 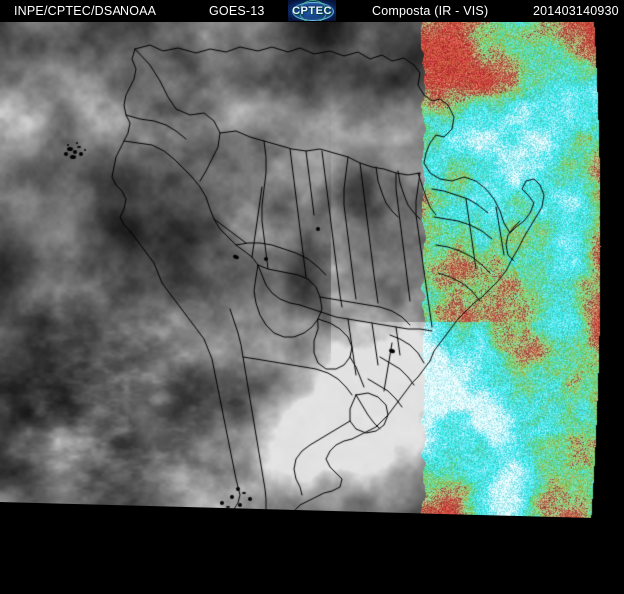 What do you see at coordinates (138, 11) in the screenshot?
I see `header-network-label: NOAA` at bounding box center [138, 11].